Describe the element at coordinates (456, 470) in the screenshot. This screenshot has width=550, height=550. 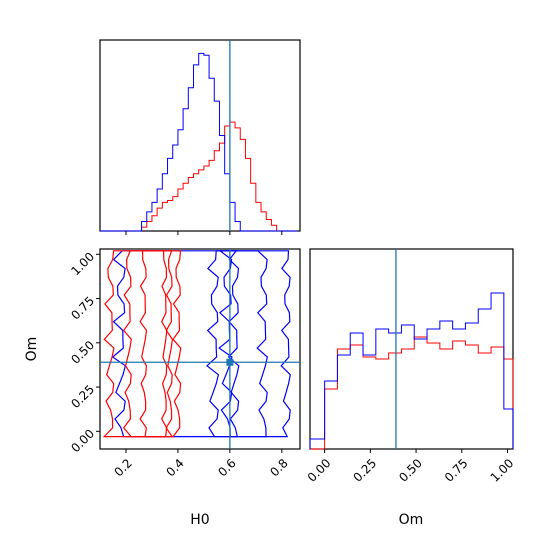
I see `hist-om-ticks-label-3: 0.75` at that location.